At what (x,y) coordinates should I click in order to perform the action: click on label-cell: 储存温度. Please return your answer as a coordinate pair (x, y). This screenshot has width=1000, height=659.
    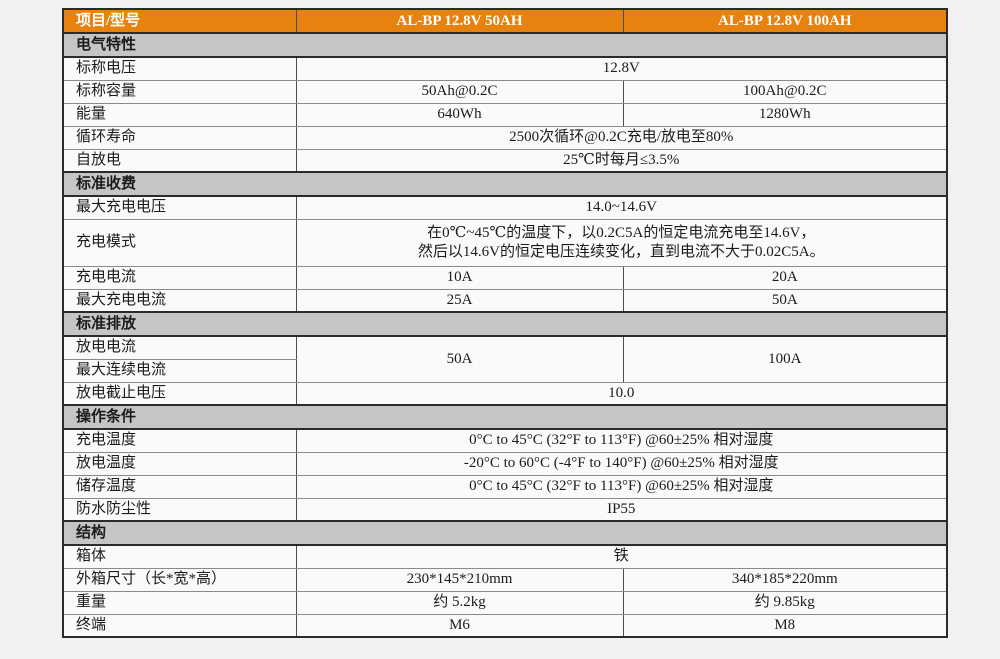
    Looking at the image, I should click on (179, 486).